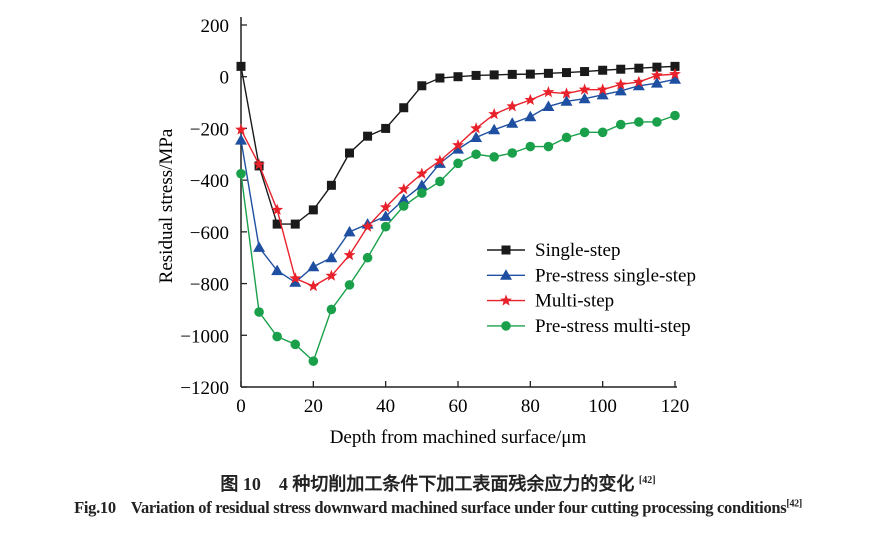 The image size is (876, 534). I want to click on x-tick-label: 120, so click(675, 406).